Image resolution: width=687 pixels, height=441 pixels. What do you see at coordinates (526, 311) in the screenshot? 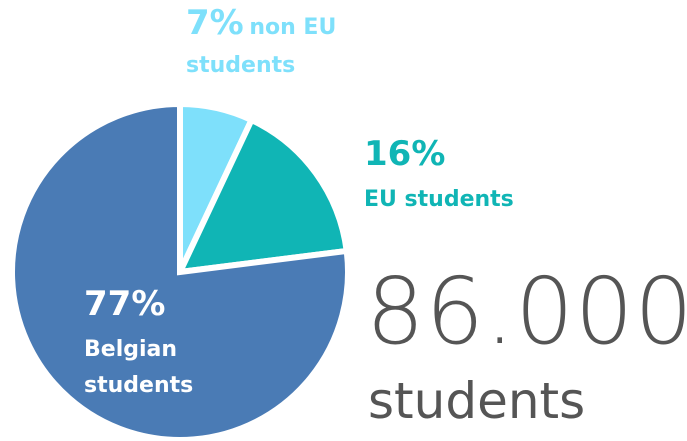
I see `total-number: 86.000` at bounding box center [526, 311].